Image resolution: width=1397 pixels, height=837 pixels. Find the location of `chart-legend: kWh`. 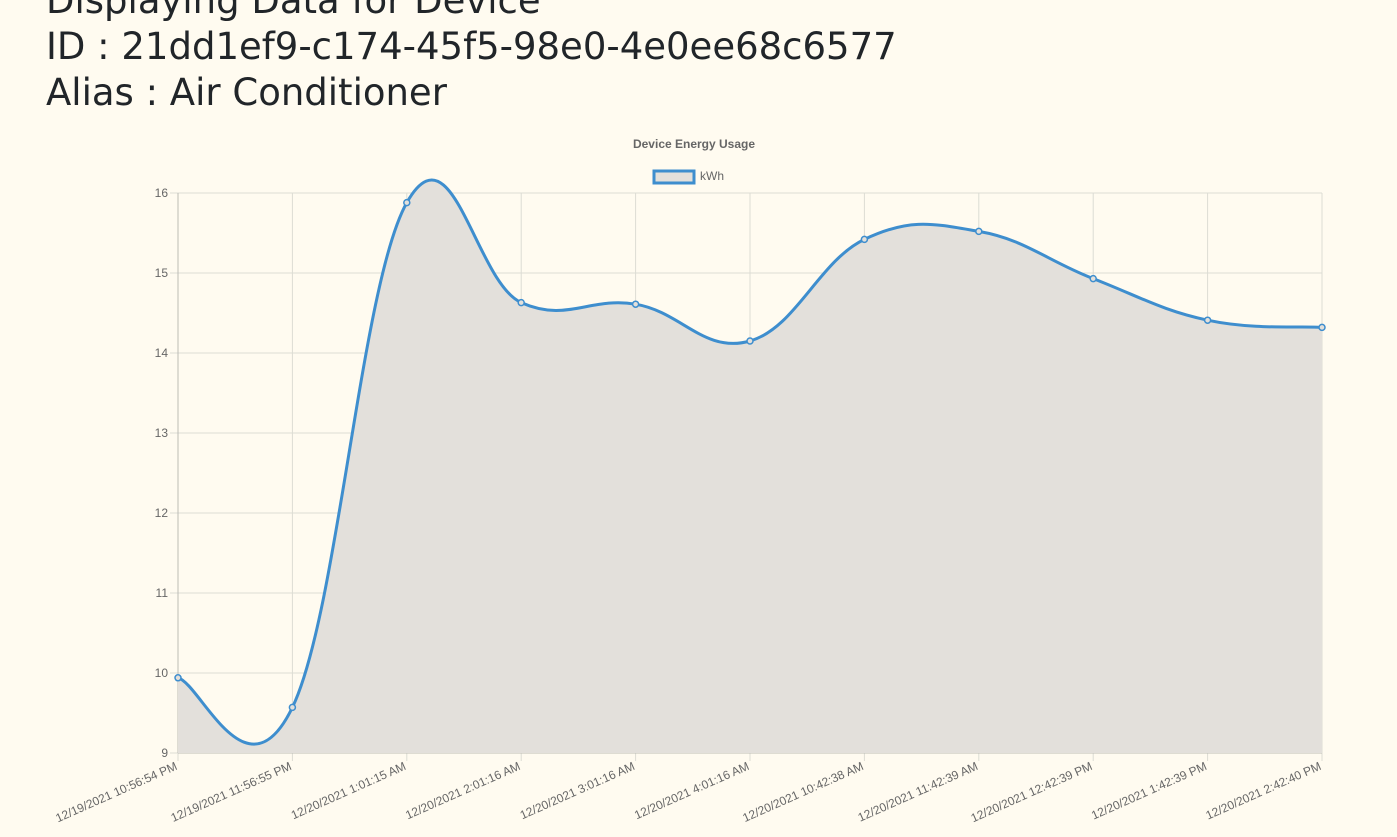

chart-legend: kWh is located at coordinates (688, 177).